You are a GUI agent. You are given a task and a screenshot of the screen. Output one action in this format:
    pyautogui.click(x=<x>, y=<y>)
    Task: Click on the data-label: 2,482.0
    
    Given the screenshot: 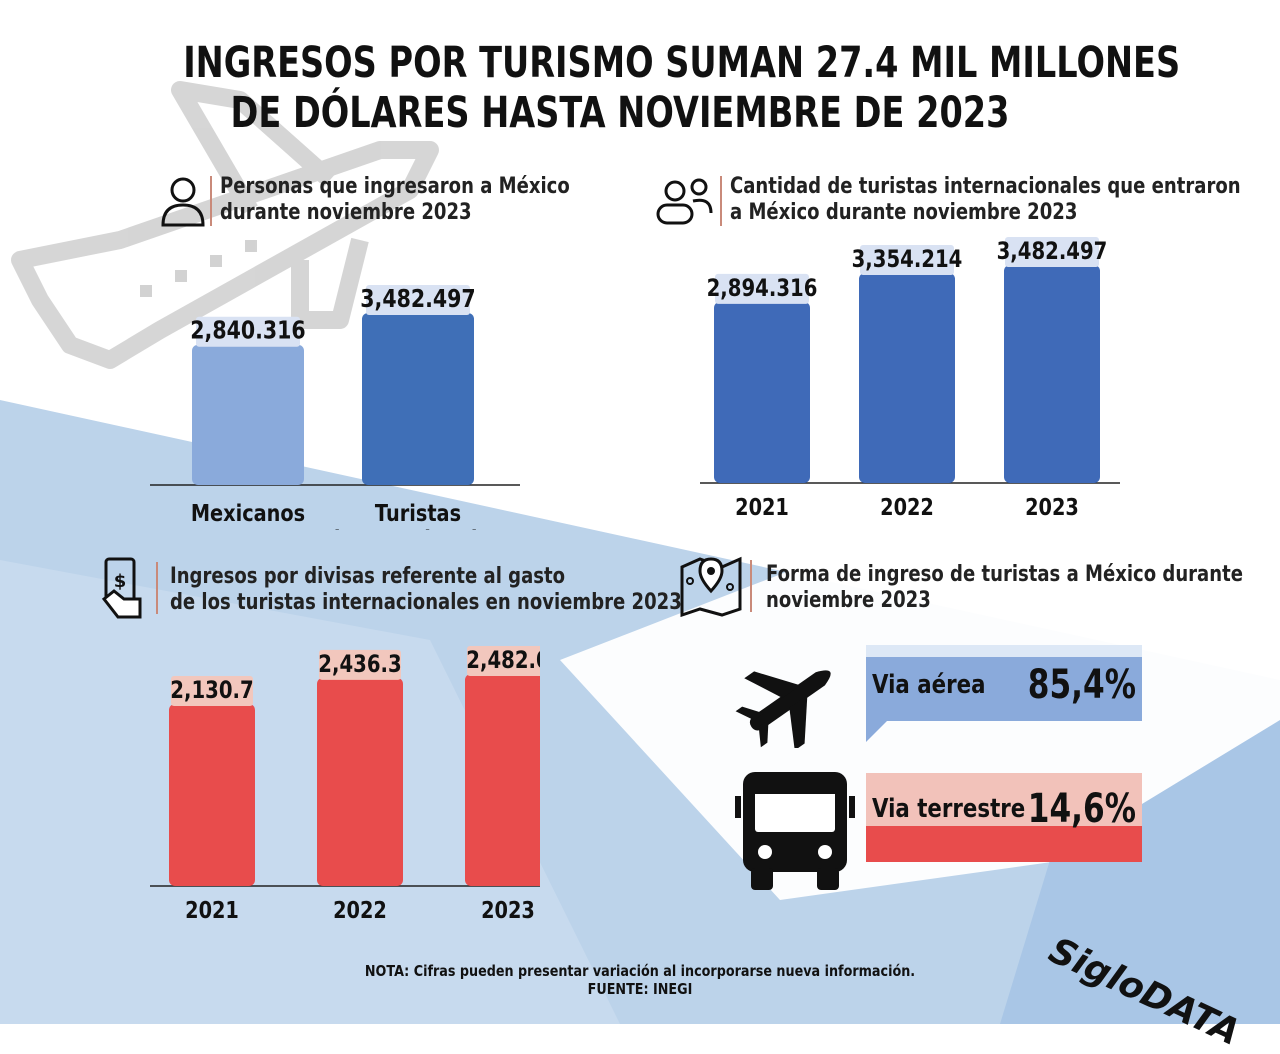 What is the action you would take?
    pyautogui.click(x=503, y=660)
    